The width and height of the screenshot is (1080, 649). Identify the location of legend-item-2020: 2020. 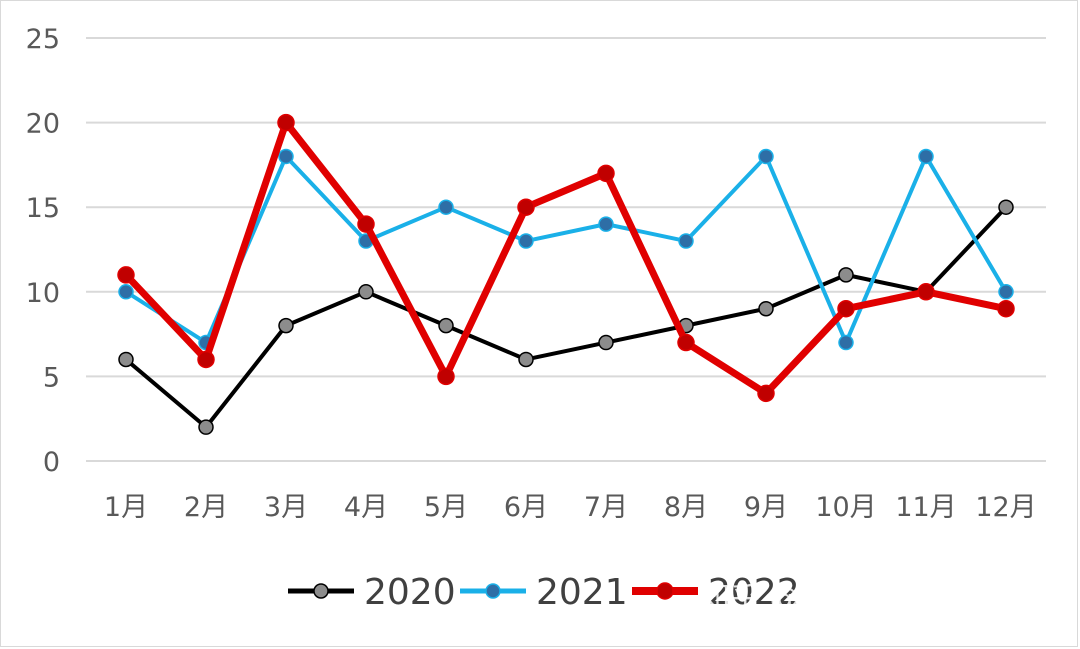
(372, 592).